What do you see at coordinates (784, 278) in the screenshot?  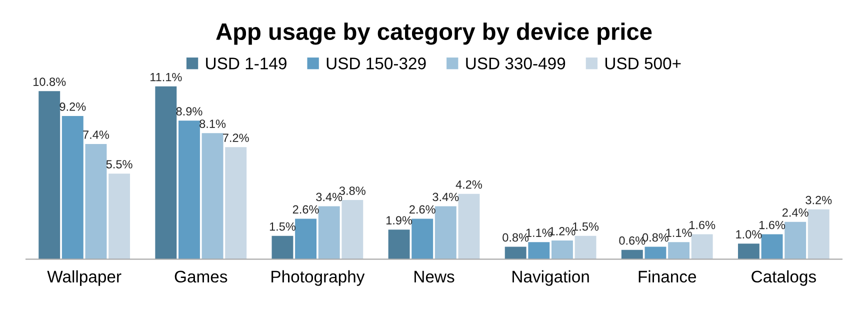 I see `x-tick-label: Catalogs` at bounding box center [784, 278].